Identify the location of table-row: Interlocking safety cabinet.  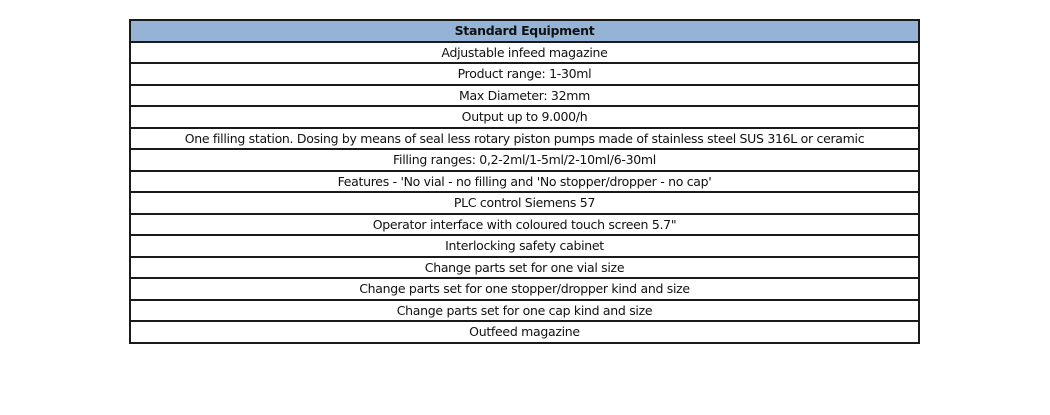
(524, 246).